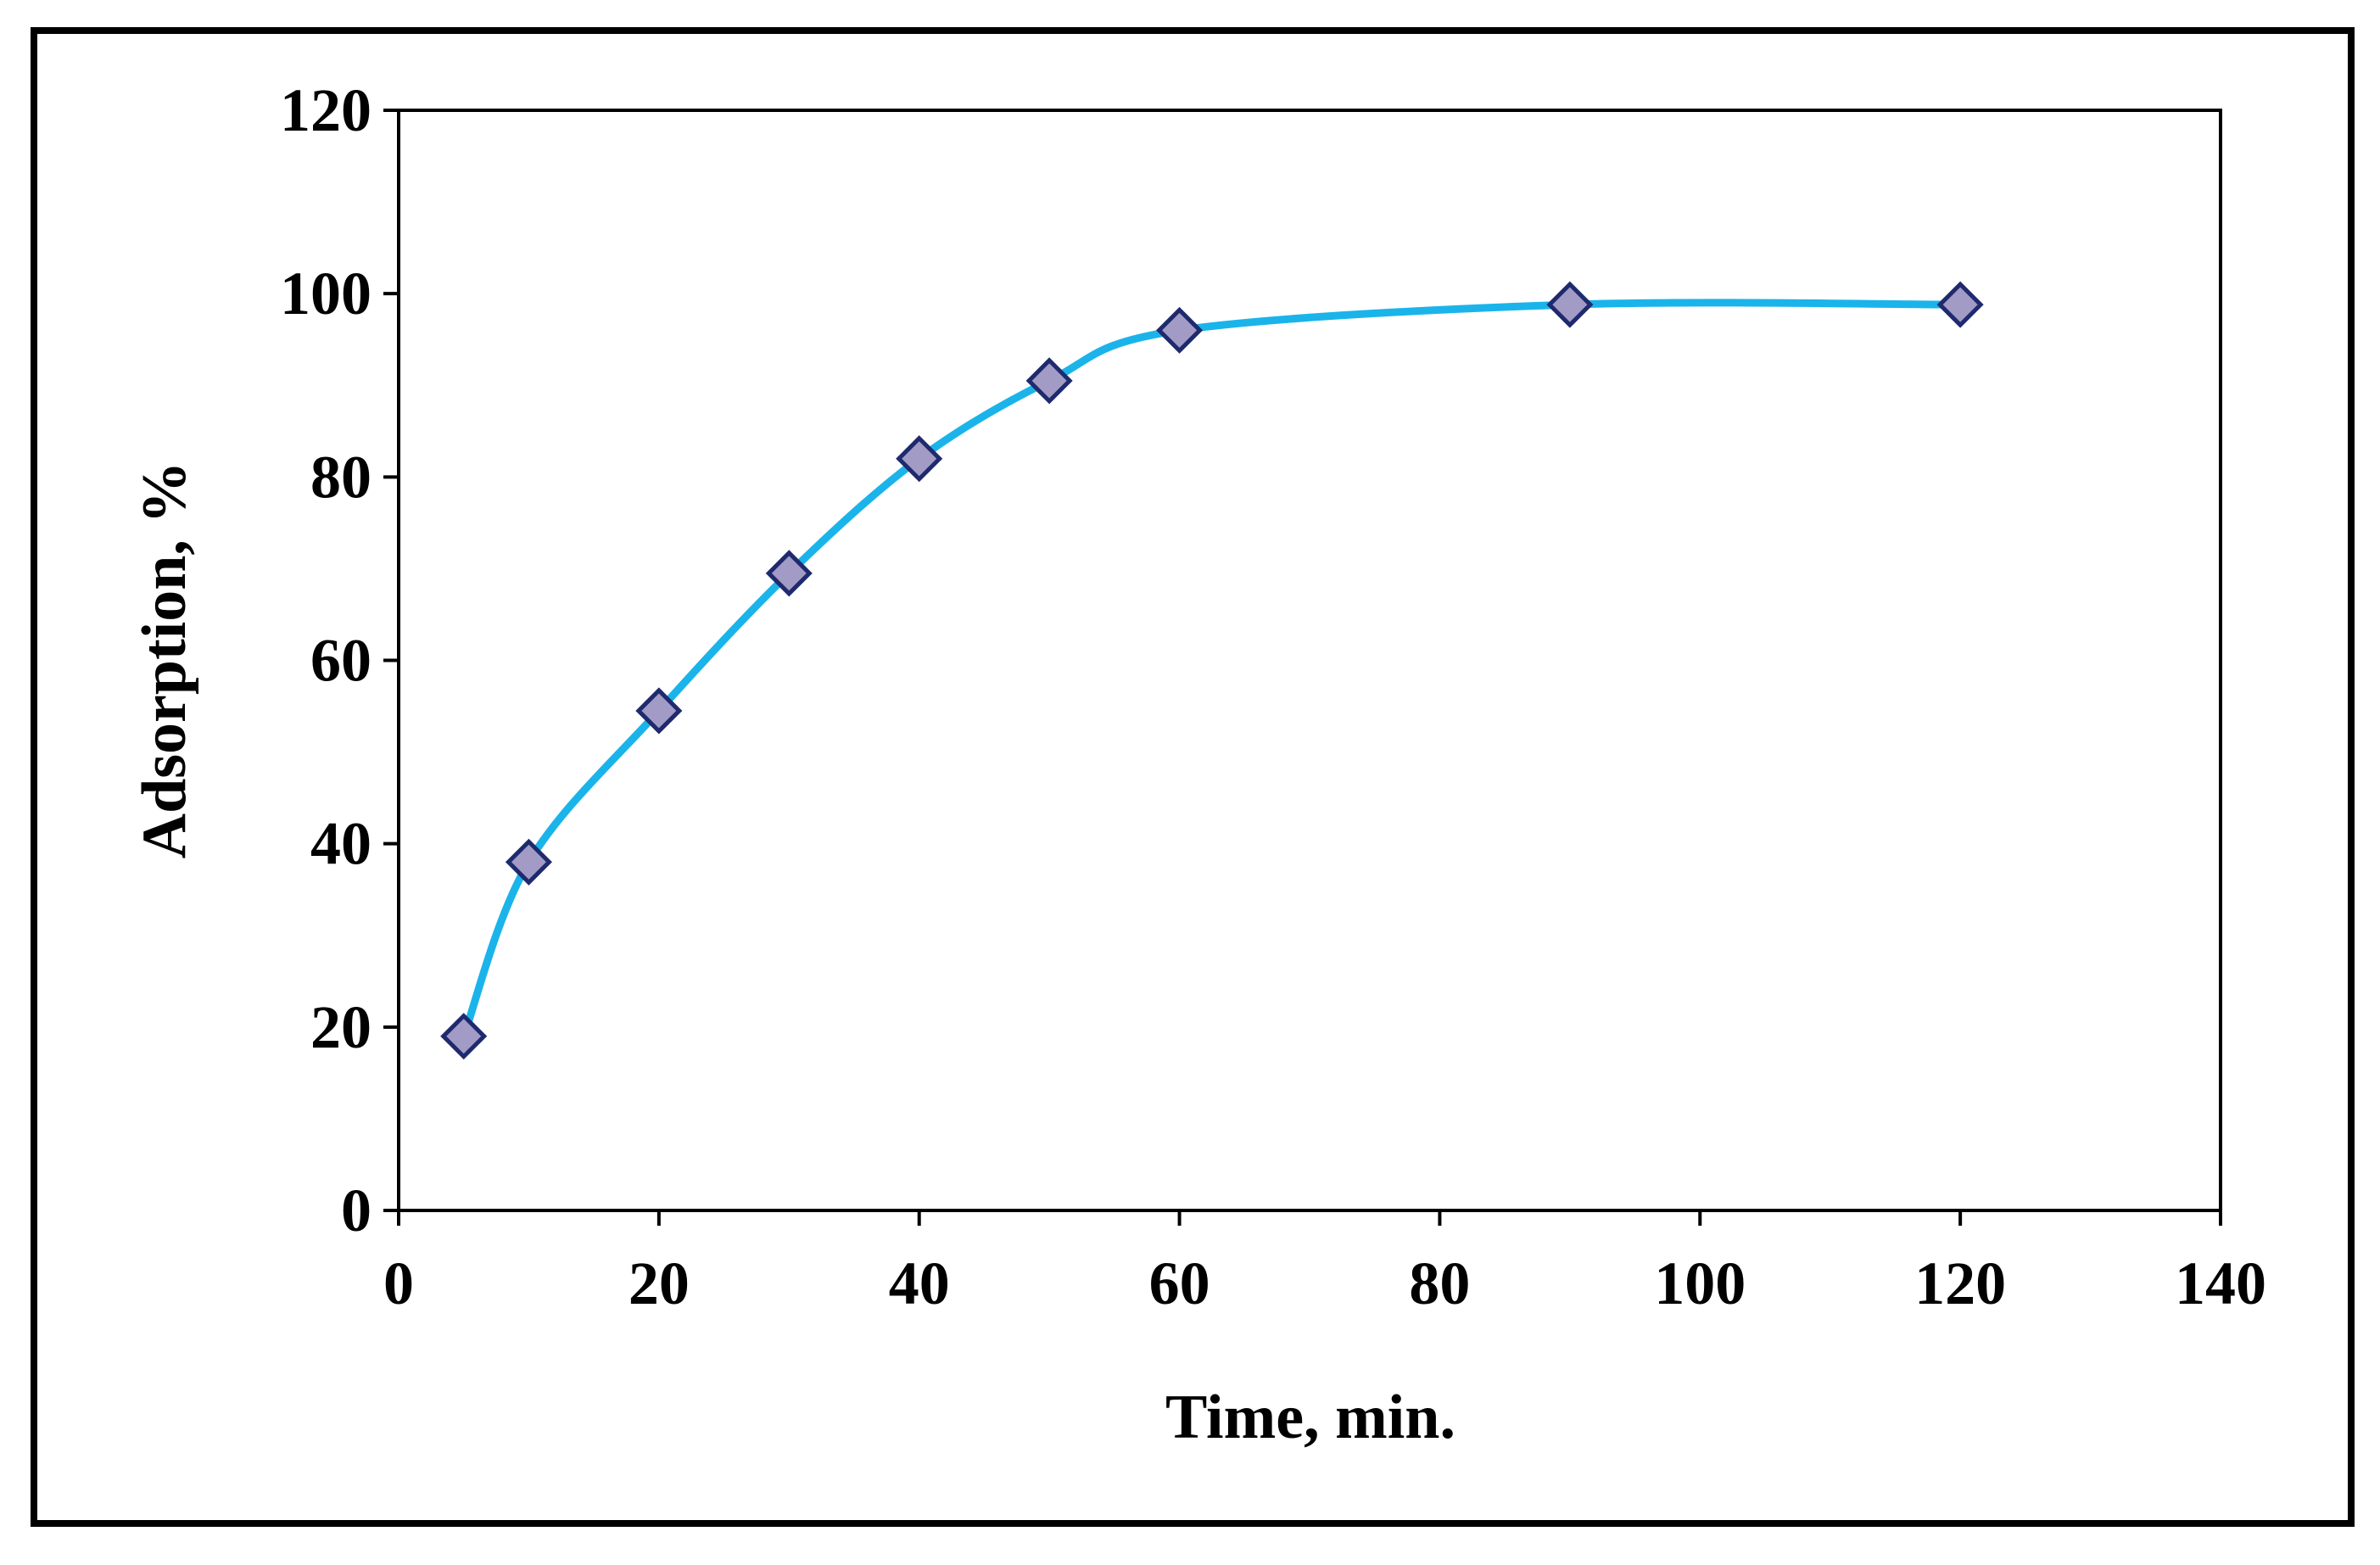 The height and width of the screenshot is (1565, 2380). Describe the element at coordinates (920, 1283) in the screenshot. I see `x-tick-label: 40` at that location.